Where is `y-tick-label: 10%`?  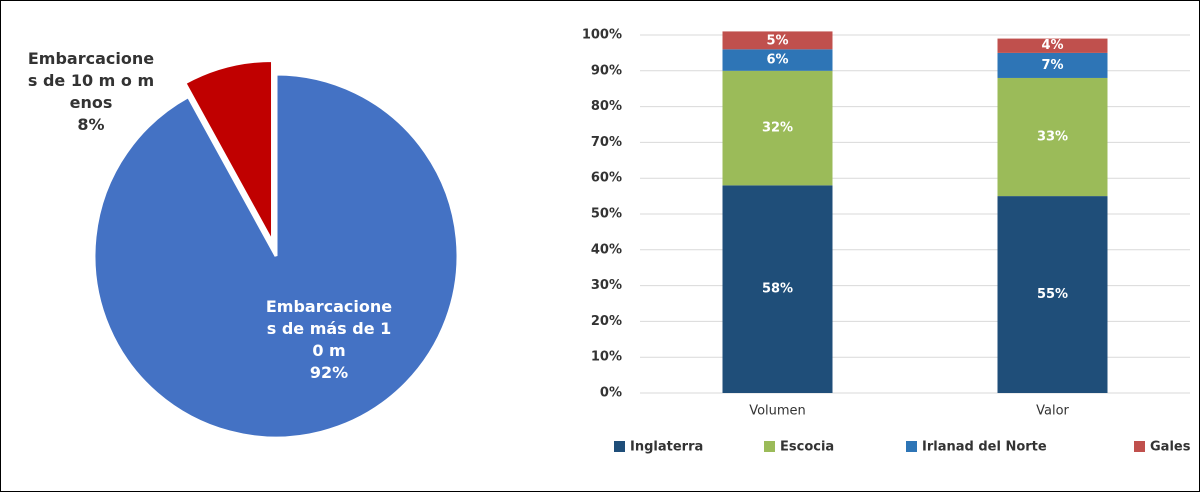 y-tick-label: 10% is located at coordinates (606, 357).